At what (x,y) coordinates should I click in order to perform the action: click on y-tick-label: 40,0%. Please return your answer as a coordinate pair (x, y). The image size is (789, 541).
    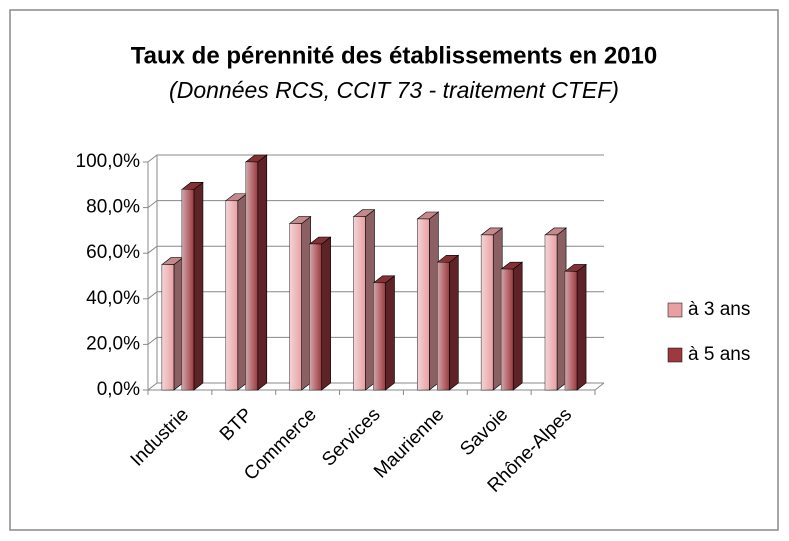
    Looking at the image, I should click on (113, 298).